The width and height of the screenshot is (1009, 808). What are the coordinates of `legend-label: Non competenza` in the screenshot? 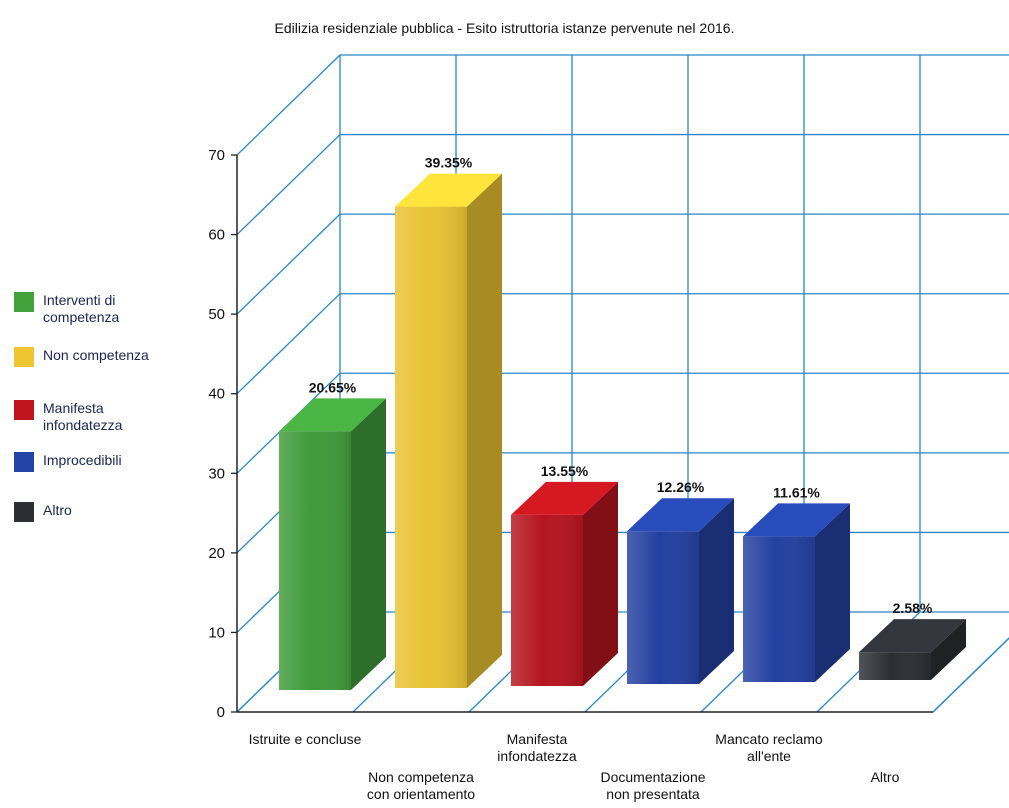 It's located at (96, 355).